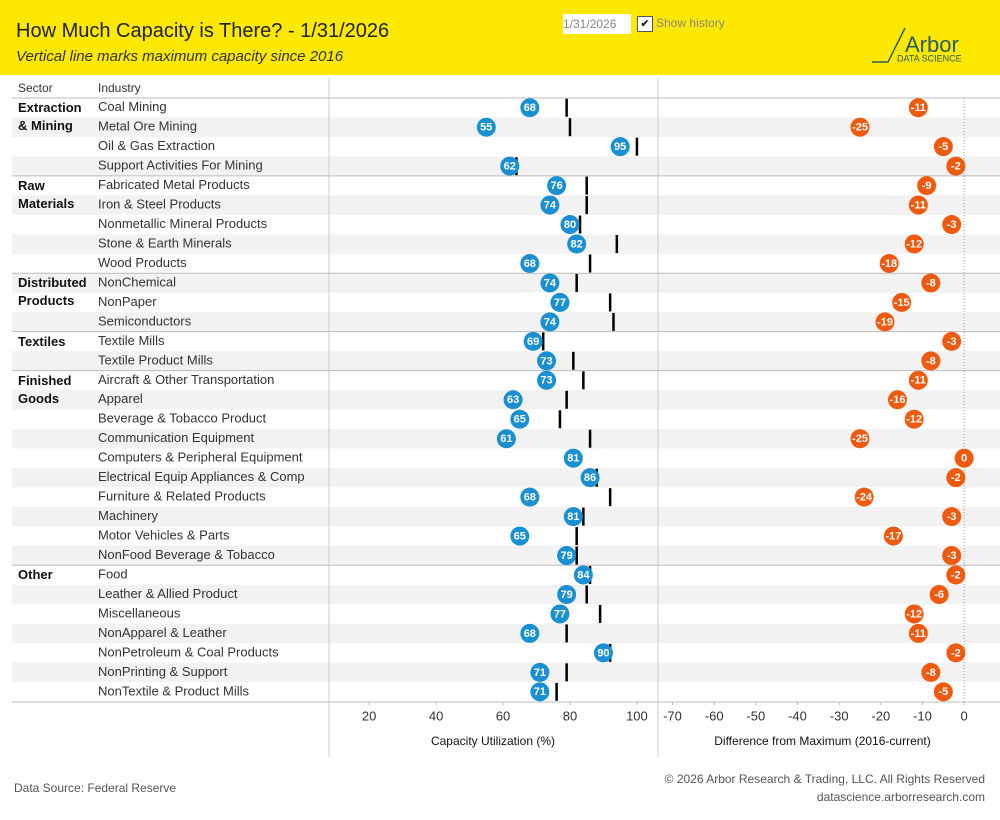 The width and height of the screenshot is (1000, 820). What do you see at coordinates (131, 340) in the screenshot?
I see `industry-label: Textile Mills` at bounding box center [131, 340].